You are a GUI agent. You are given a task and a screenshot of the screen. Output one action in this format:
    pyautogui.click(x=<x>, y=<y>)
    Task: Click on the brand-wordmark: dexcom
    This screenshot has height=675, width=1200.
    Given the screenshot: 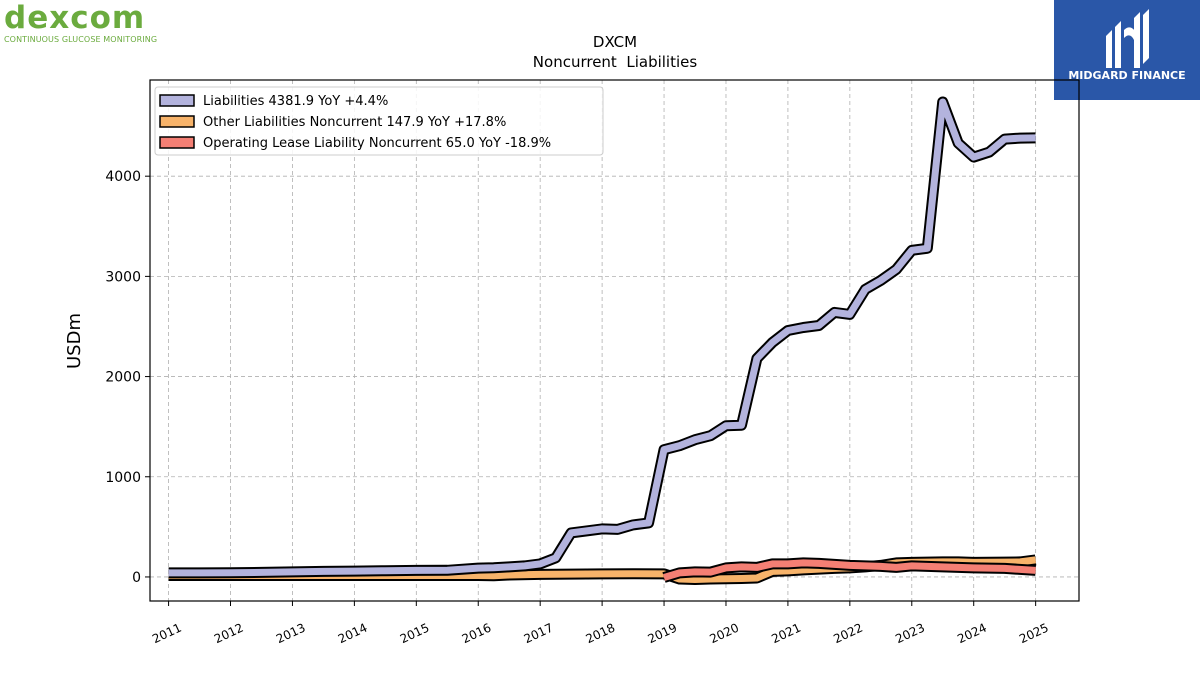 What is the action you would take?
    pyautogui.click(x=75, y=18)
    